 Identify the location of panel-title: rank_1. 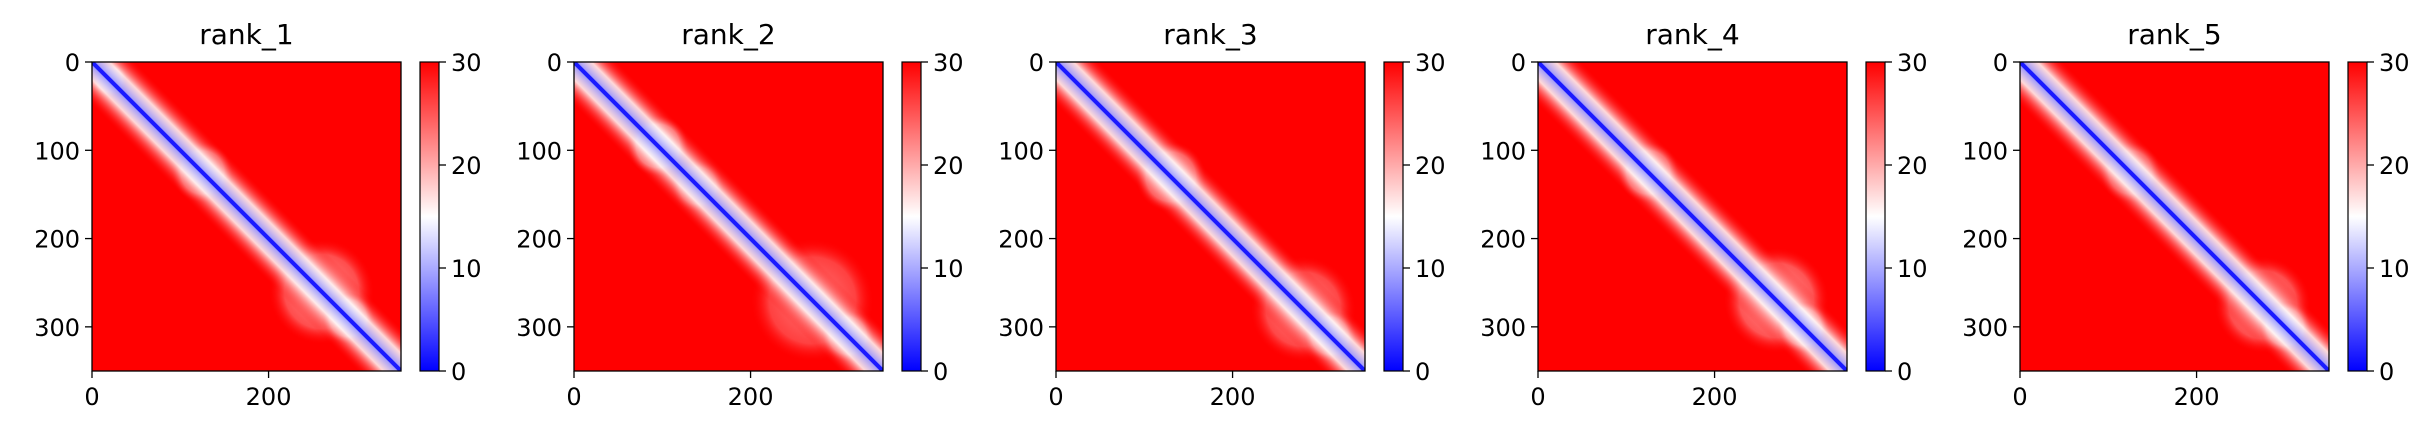
(246, 34).